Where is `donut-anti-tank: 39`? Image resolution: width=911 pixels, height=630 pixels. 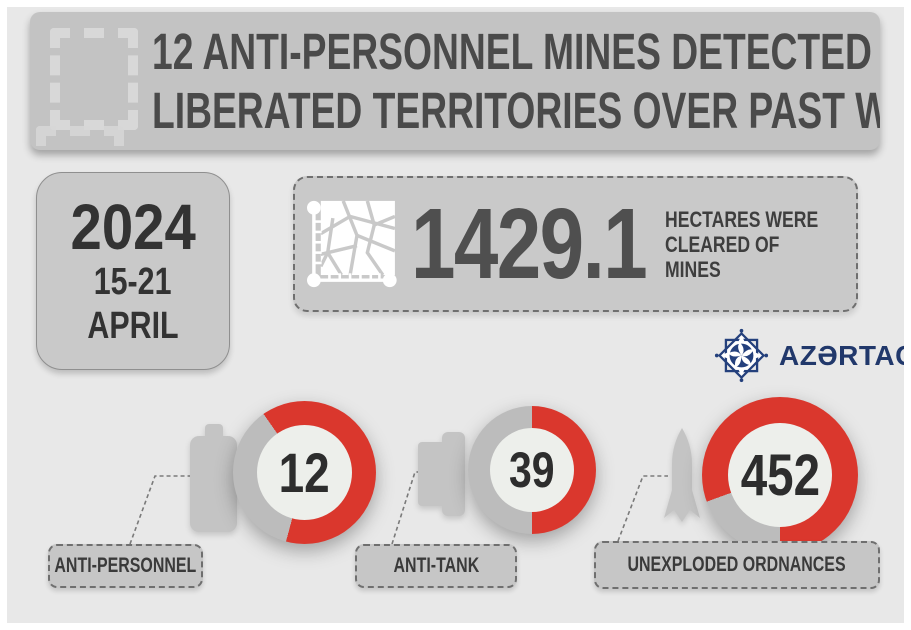 donut-anti-tank: 39 is located at coordinates (532, 470).